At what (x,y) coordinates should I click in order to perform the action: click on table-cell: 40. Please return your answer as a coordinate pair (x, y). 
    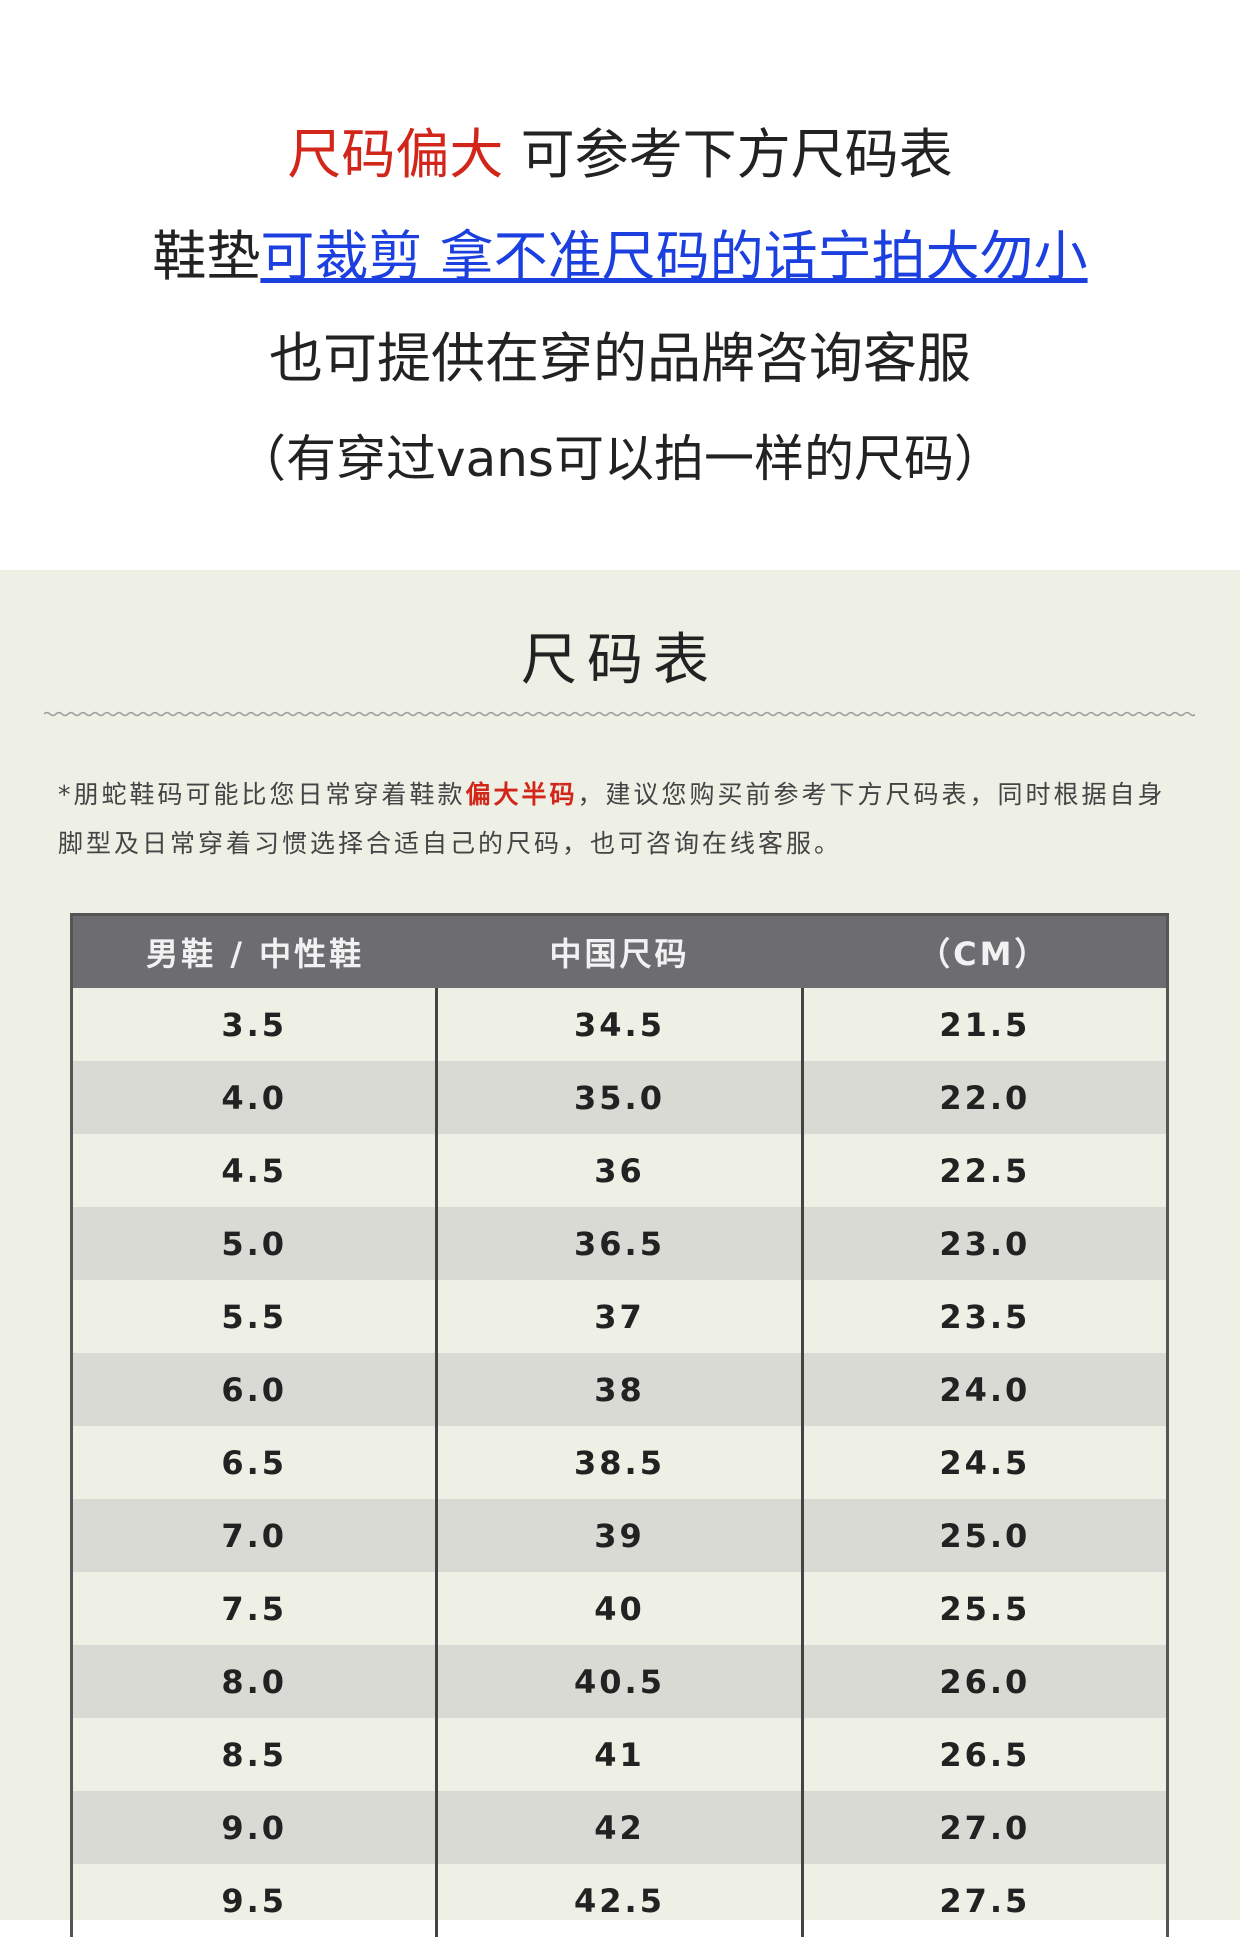
    Looking at the image, I should click on (617, 1608).